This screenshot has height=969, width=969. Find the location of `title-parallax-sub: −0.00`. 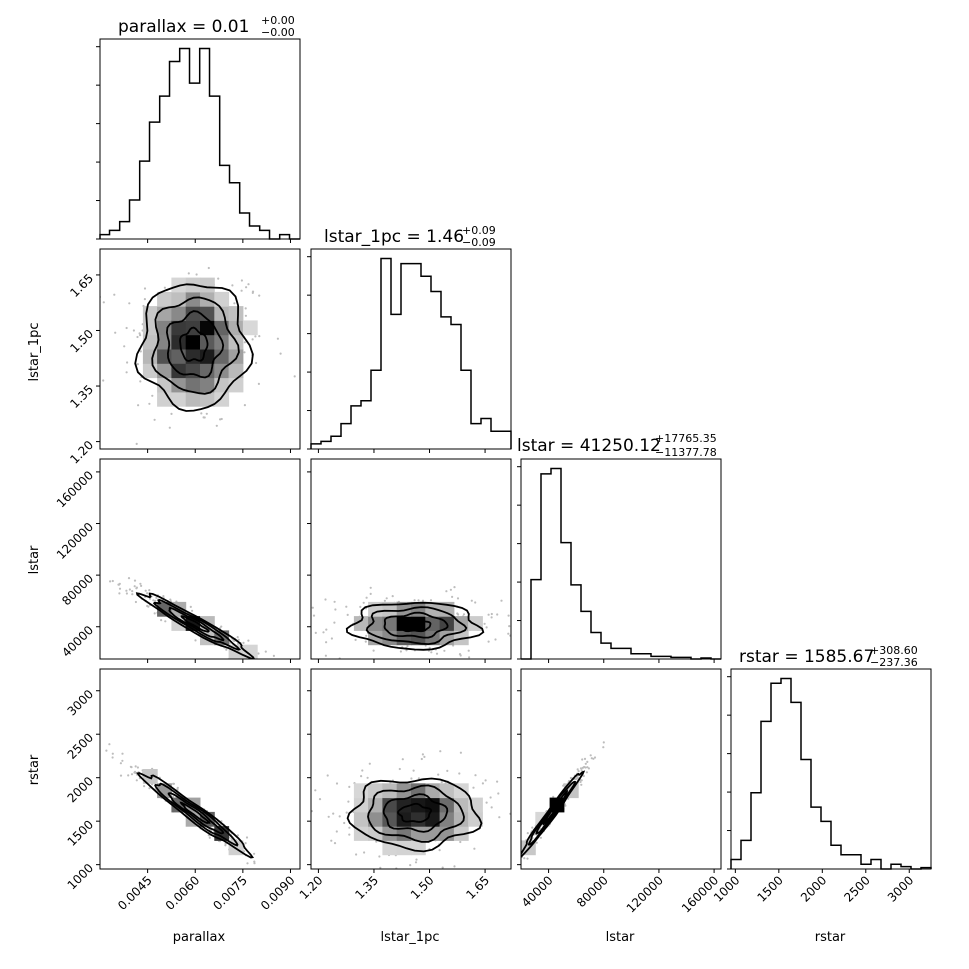

title-parallax-sub: −0.00 is located at coordinates (278, 32).